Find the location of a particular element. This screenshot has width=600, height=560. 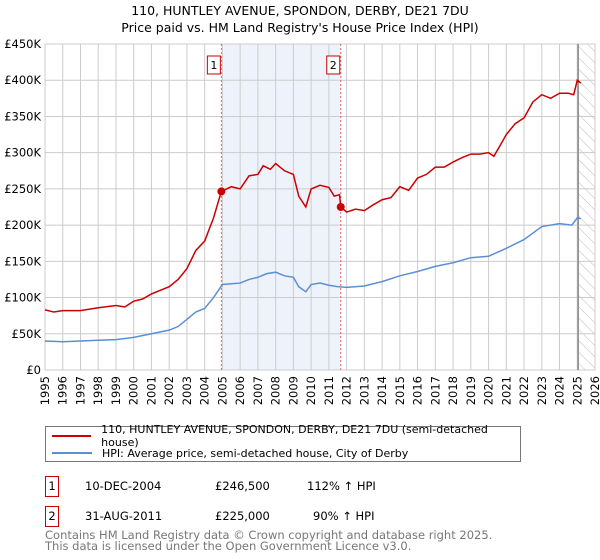

y-tick-label: £200K is located at coordinates (22, 225).